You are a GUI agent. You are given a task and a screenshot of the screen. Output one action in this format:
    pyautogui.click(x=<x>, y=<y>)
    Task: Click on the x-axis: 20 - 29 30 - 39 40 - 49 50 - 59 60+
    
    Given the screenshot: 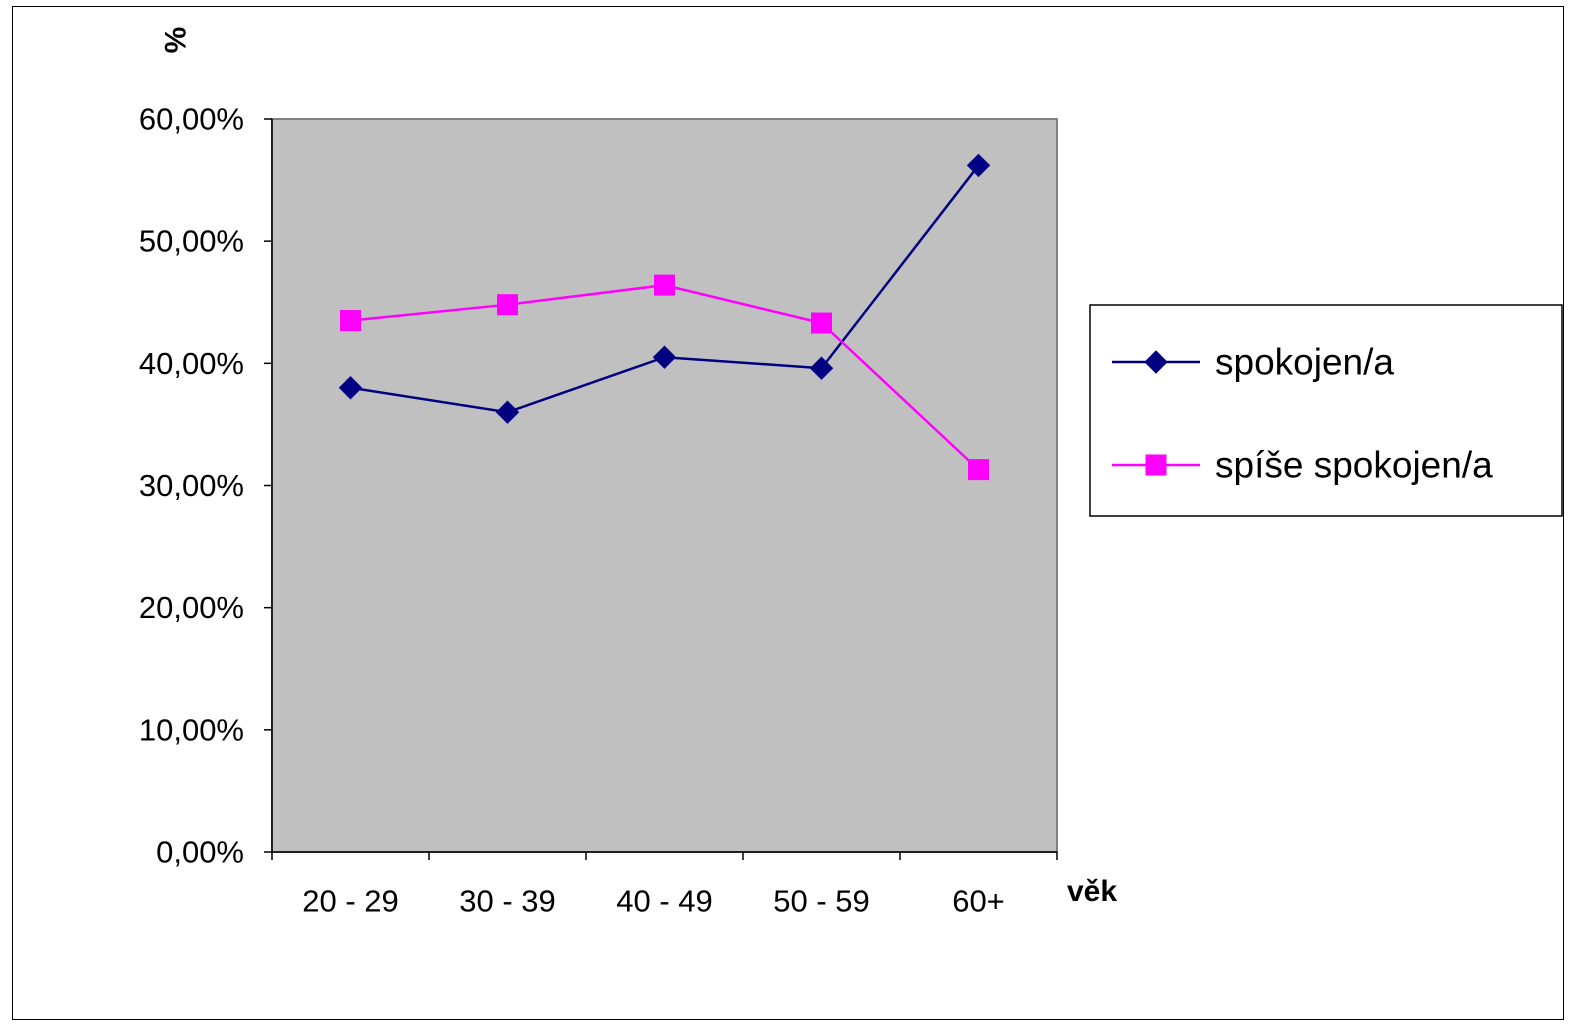 What is the action you would take?
    pyautogui.click(x=664, y=885)
    